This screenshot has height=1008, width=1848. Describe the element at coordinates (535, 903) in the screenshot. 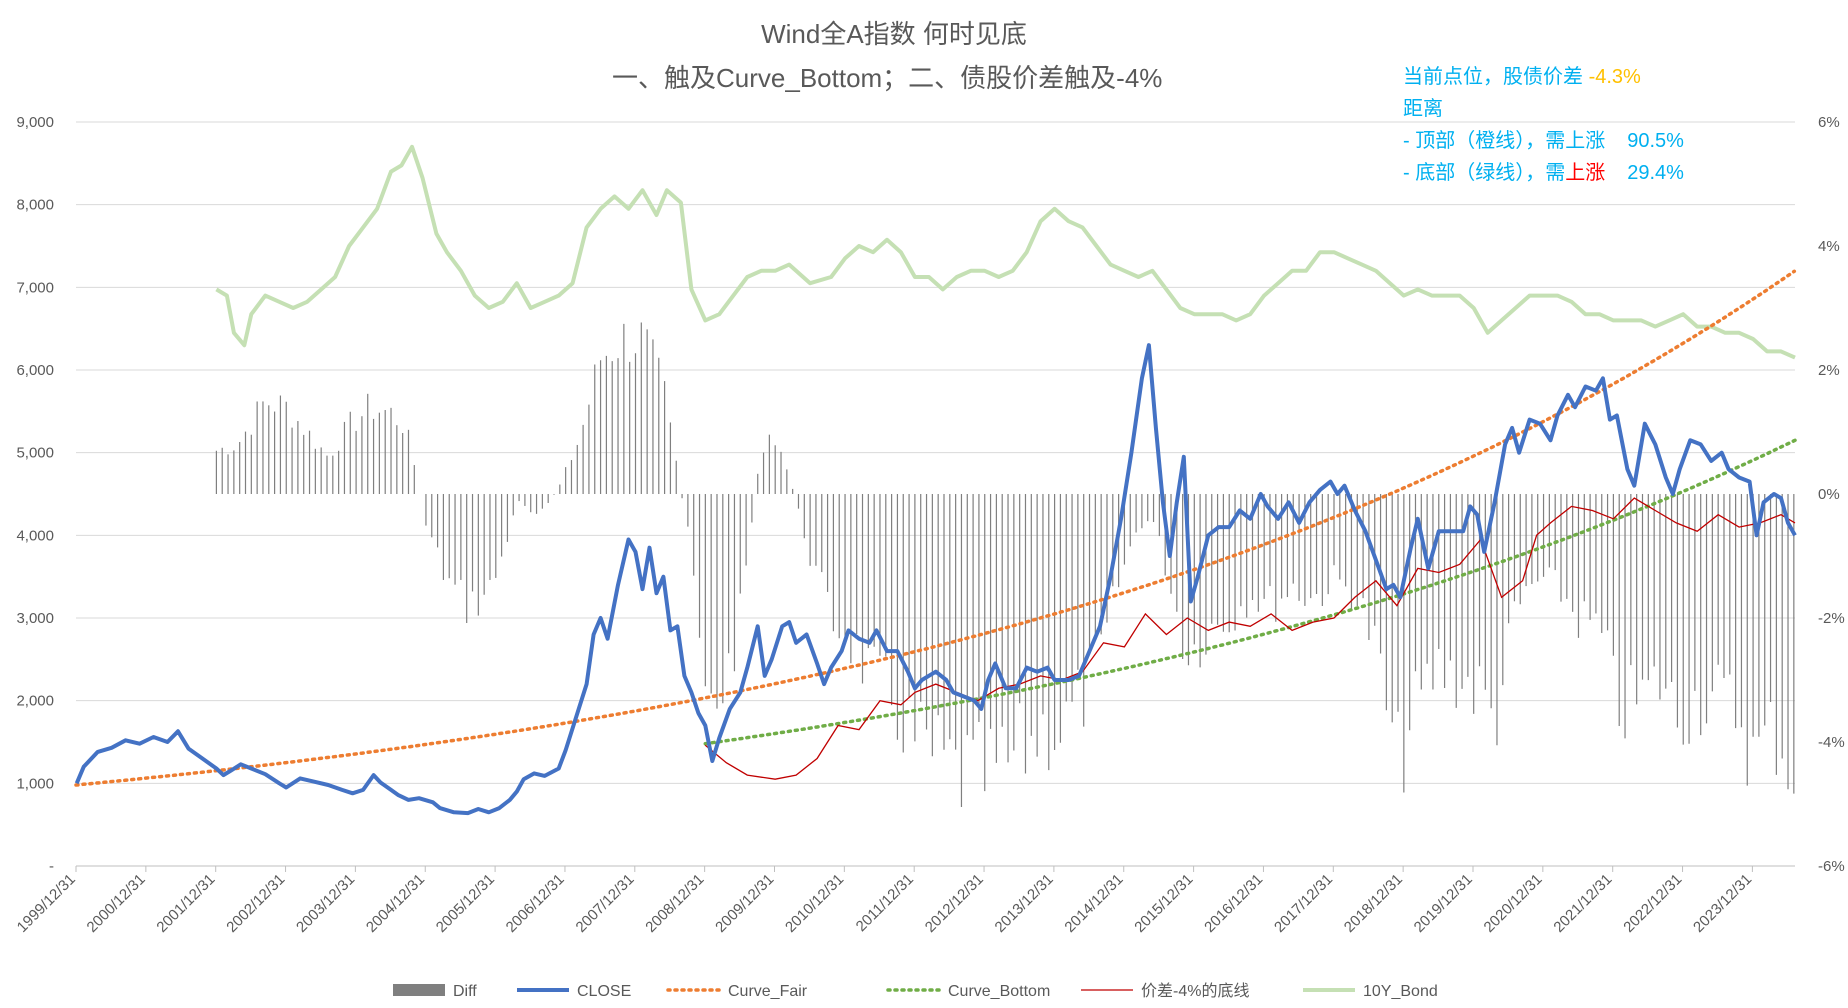

I see `x-tick-label: 2006/12/31` at that location.